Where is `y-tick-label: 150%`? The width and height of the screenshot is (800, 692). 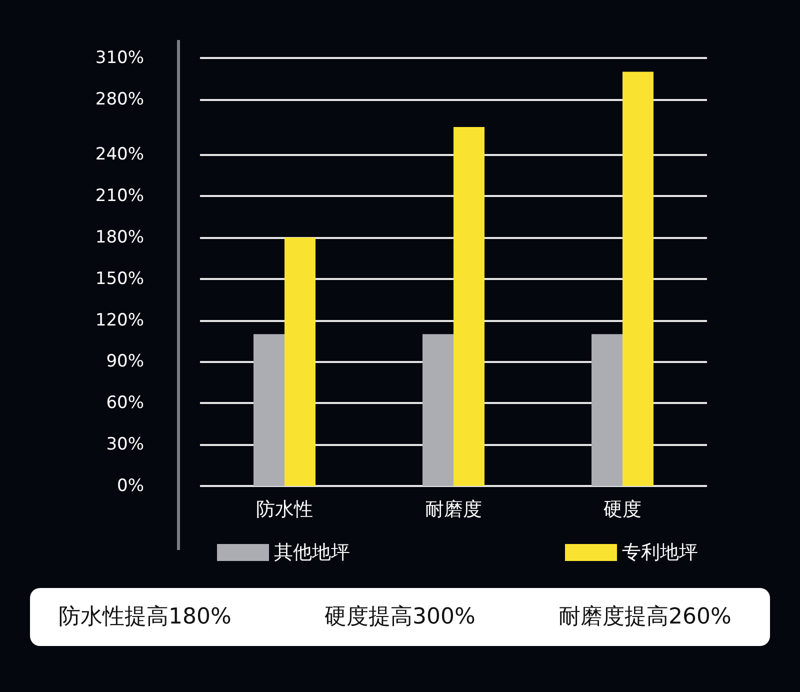 y-tick-label: 150% is located at coordinates (119, 278).